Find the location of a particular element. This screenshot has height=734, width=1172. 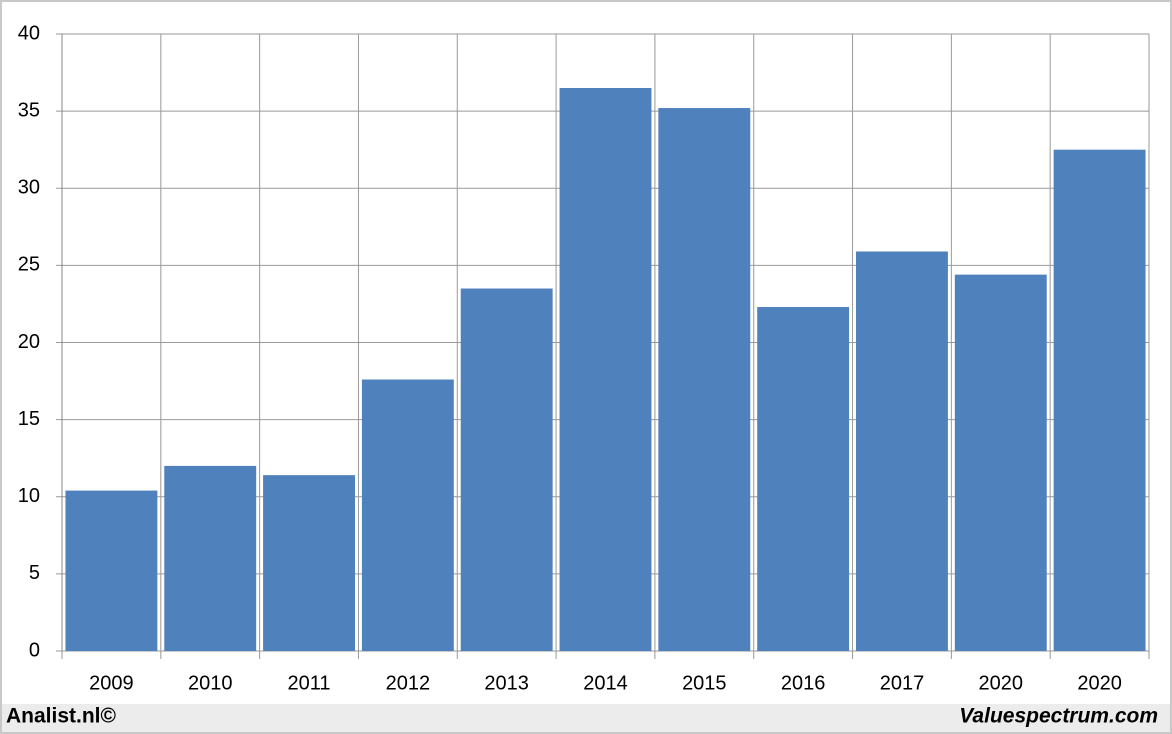

credit-left: Analist.nl© is located at coordinates (61, 716).